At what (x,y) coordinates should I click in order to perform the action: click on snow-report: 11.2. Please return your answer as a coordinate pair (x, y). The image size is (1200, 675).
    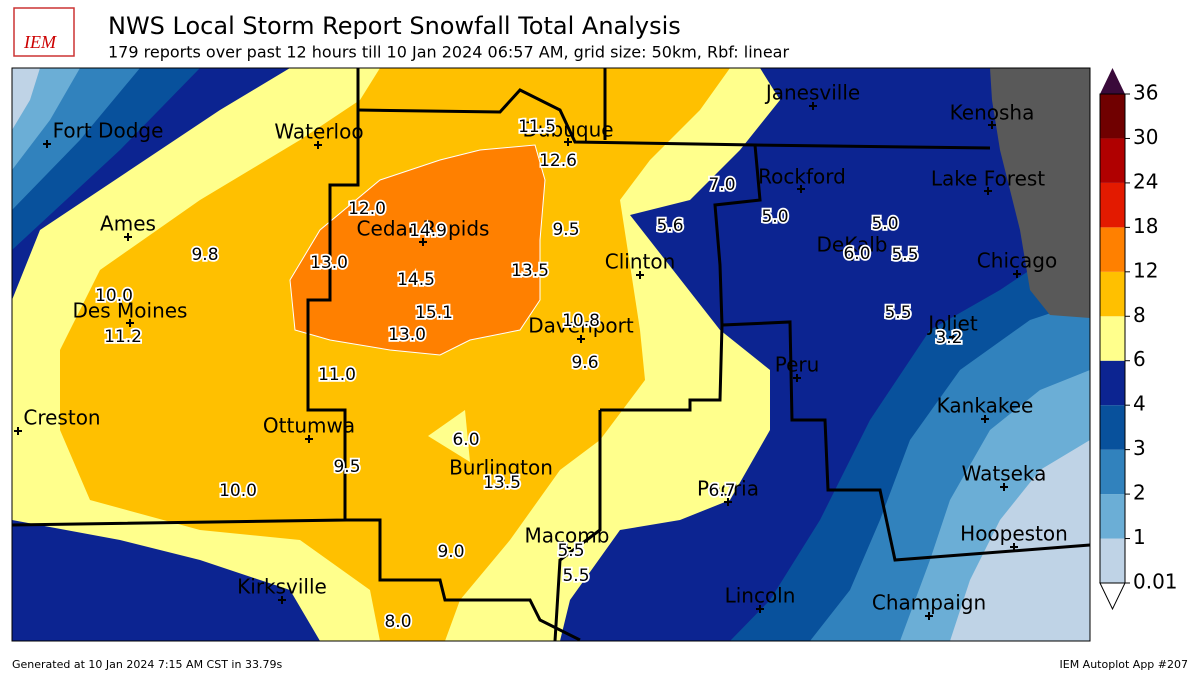
    Looking at the image, I should click on (123, 337).